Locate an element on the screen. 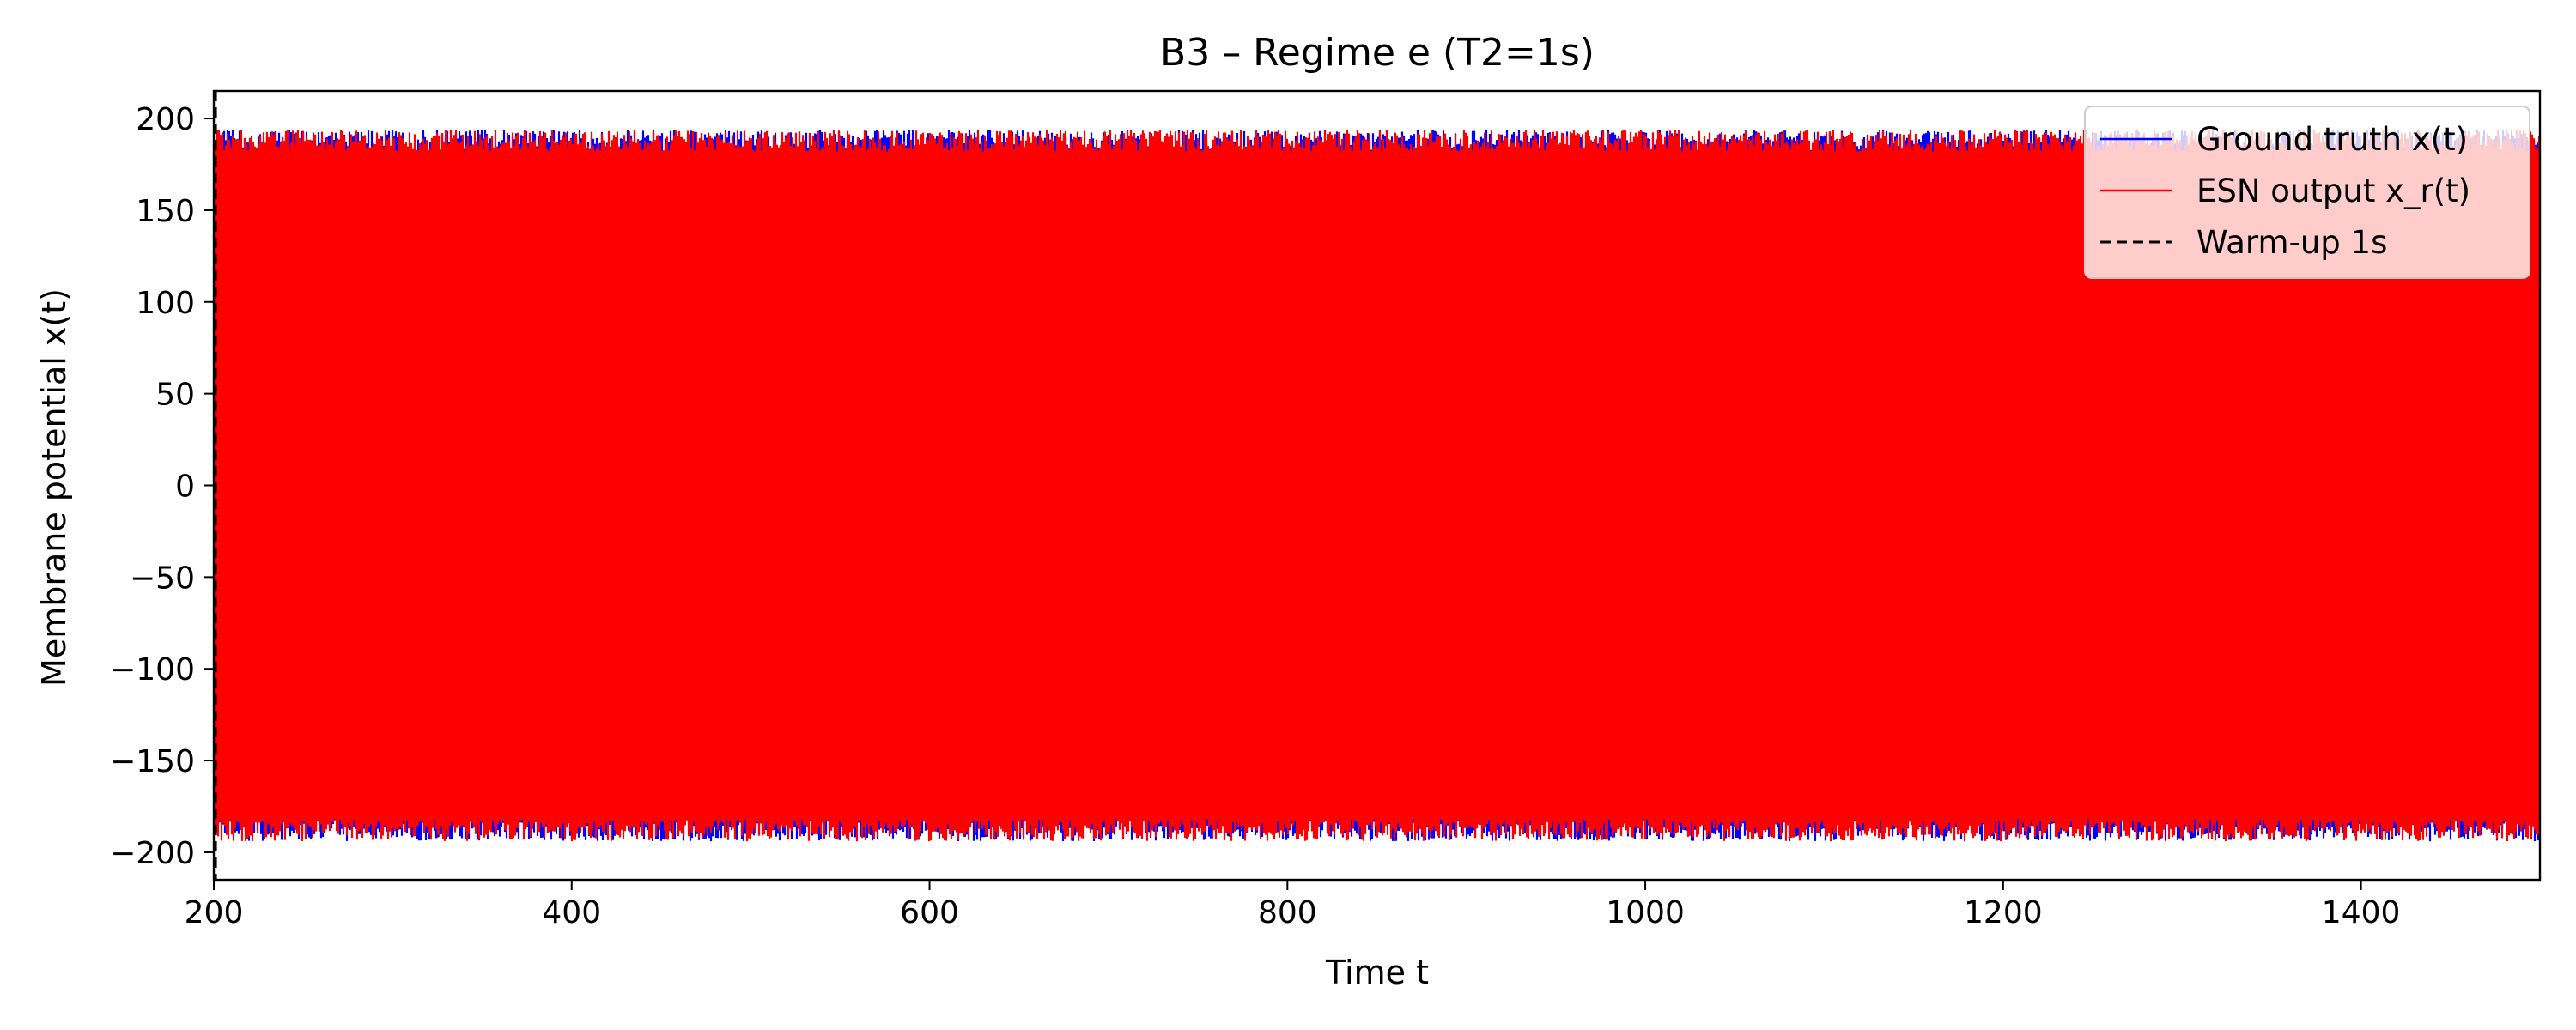 This screenshot has height=1030, width=2576. legend-item-esn-output: ESN output x_r(t) is located at coordinates (2285, 191).